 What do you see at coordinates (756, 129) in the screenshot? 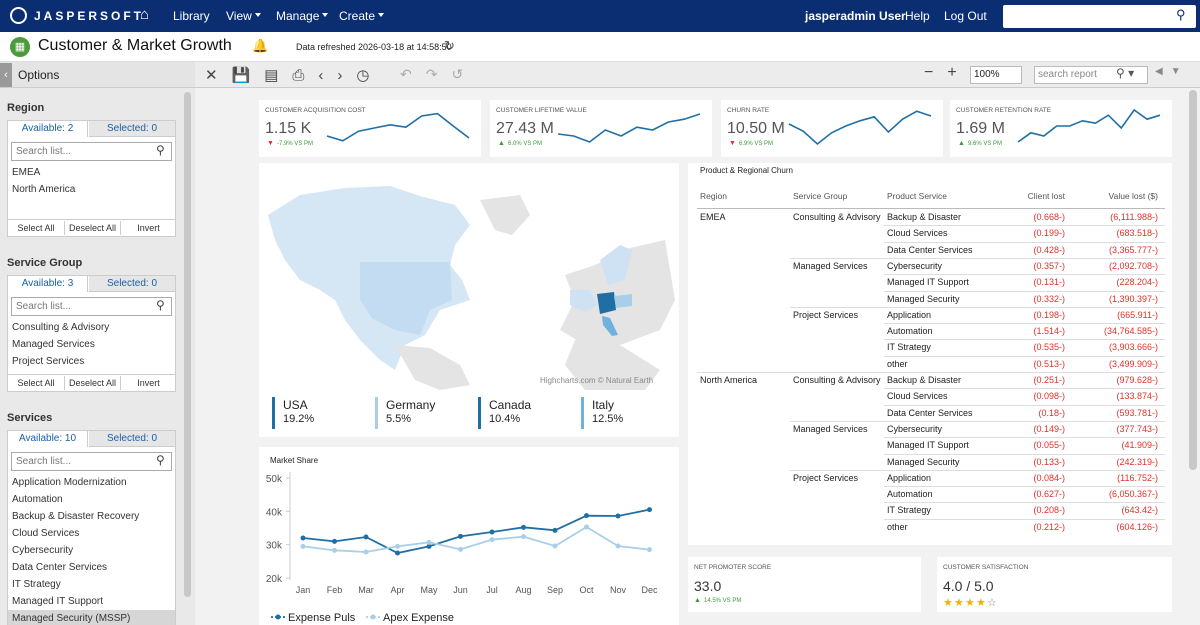
I see `kpi-value: 10.50 M` at bounding box center [756, 129].